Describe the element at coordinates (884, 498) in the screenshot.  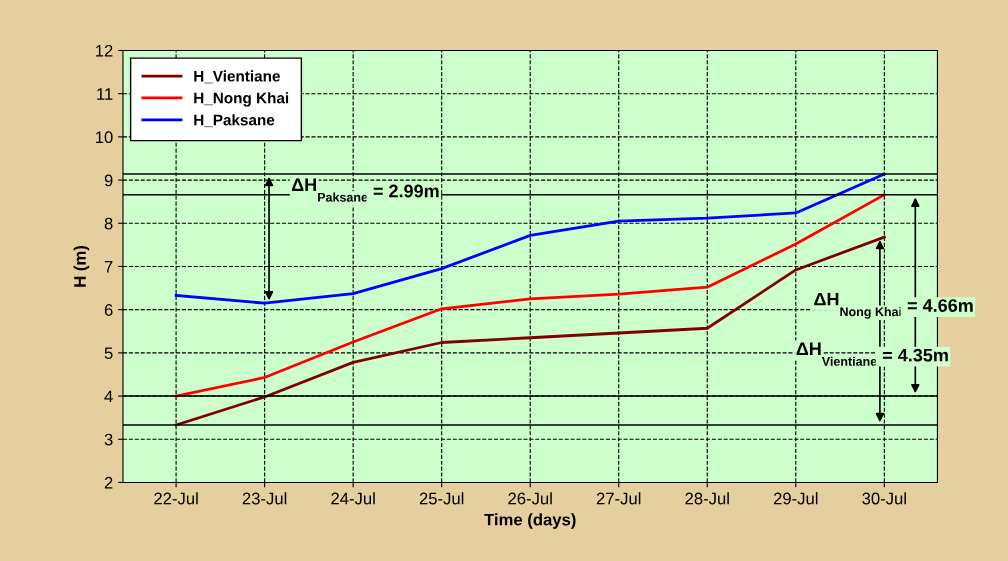
I see `x-tick-label: 30-Jul` at that location.